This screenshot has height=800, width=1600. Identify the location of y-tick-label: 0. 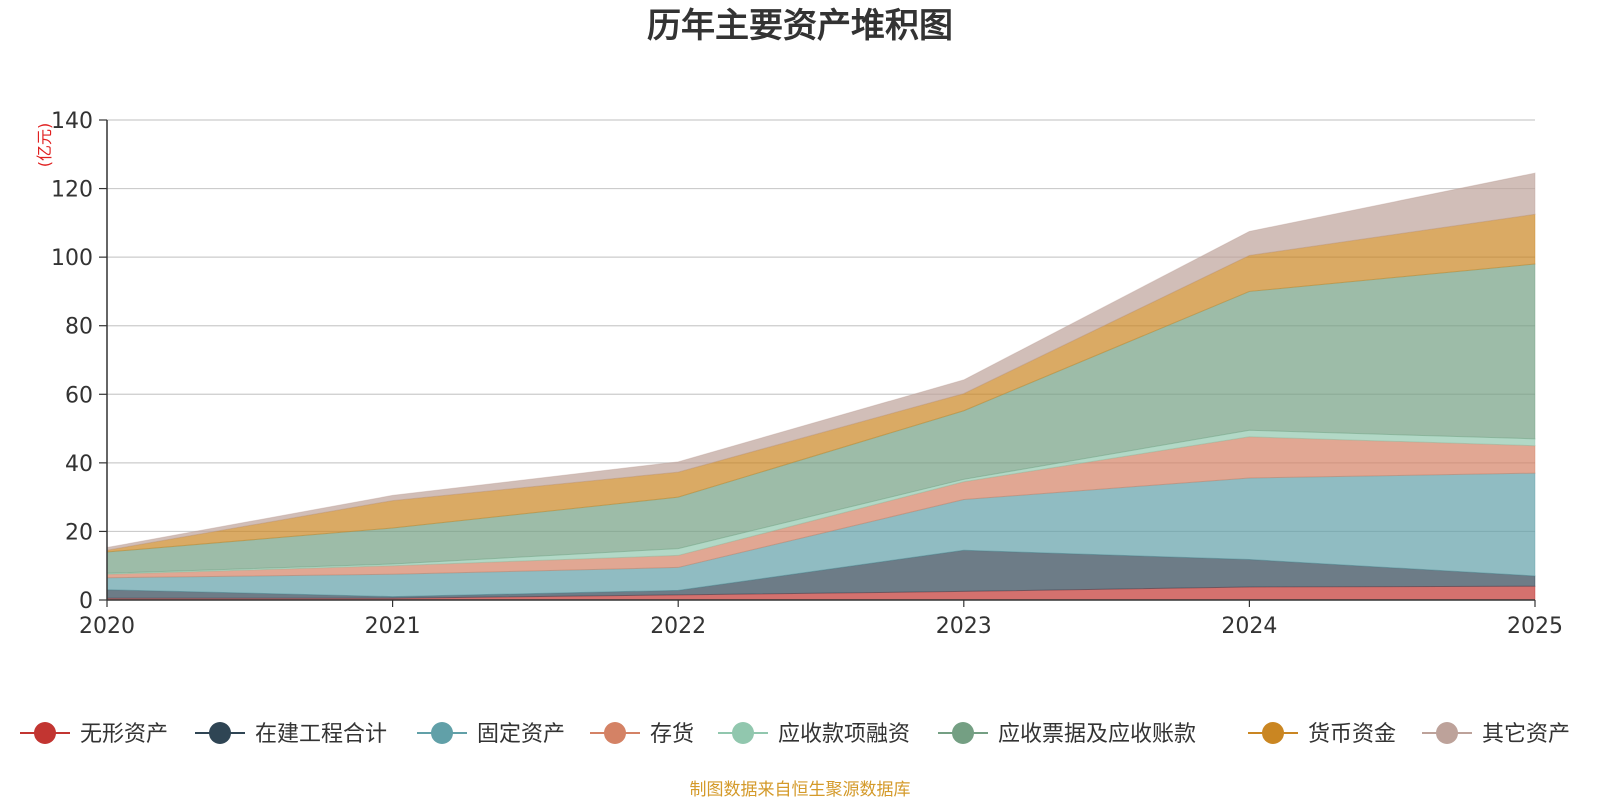
(86, 601).